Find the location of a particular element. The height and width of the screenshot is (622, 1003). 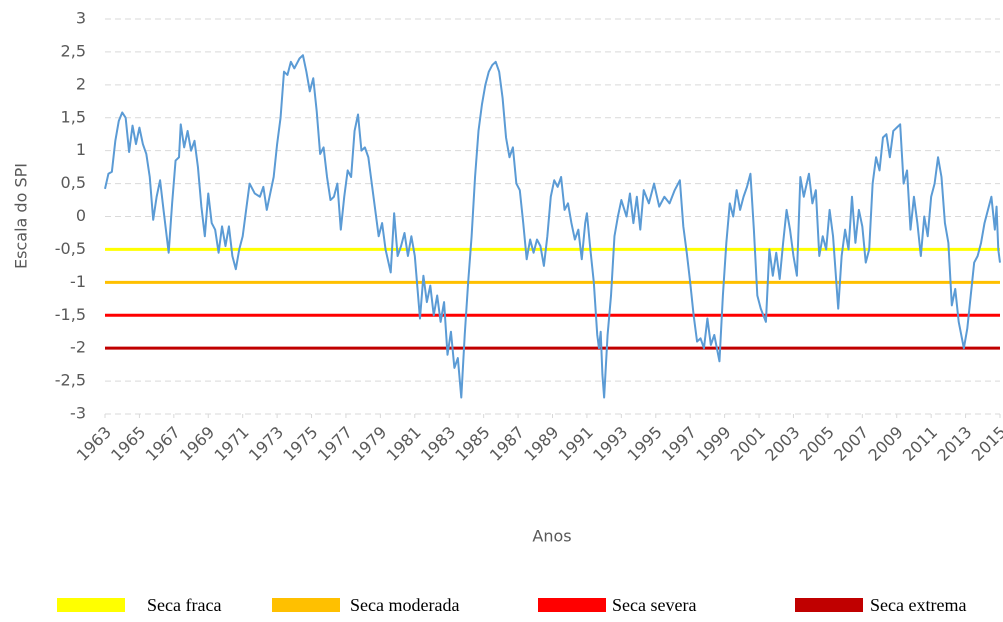

legend-label: Seca severa is located at coordinates (654, 605).